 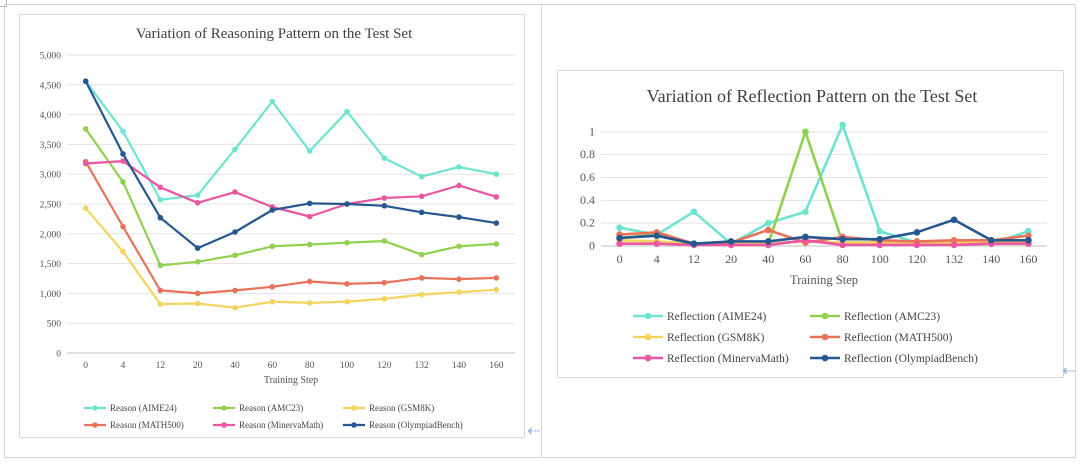 I want to click on y-tick-label: 2,500, so click(x=51, y=206).